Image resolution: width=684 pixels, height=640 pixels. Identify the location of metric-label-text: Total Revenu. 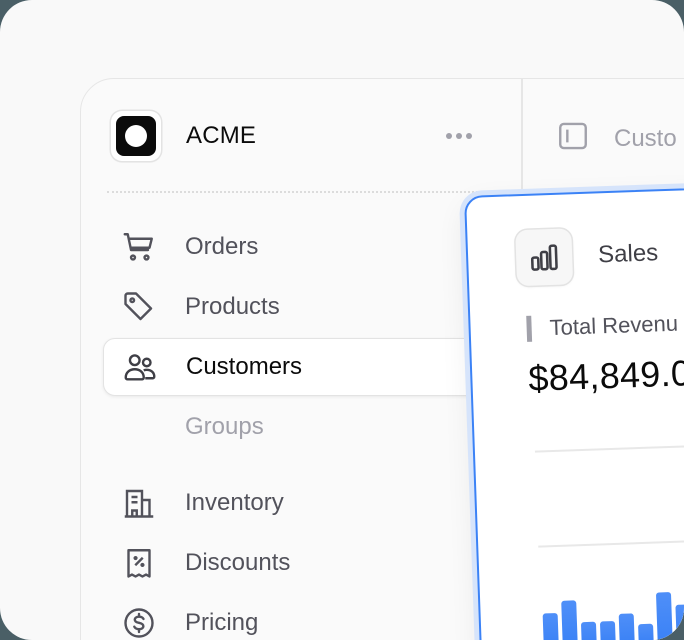
(614, 325).